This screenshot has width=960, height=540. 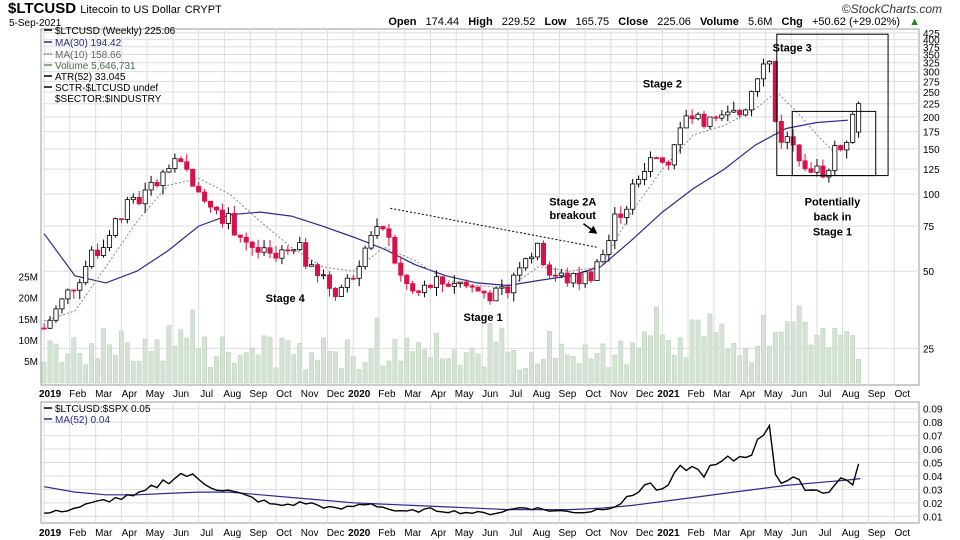 I want to click on price-tick-label: 225, so click(x=931, y=105).